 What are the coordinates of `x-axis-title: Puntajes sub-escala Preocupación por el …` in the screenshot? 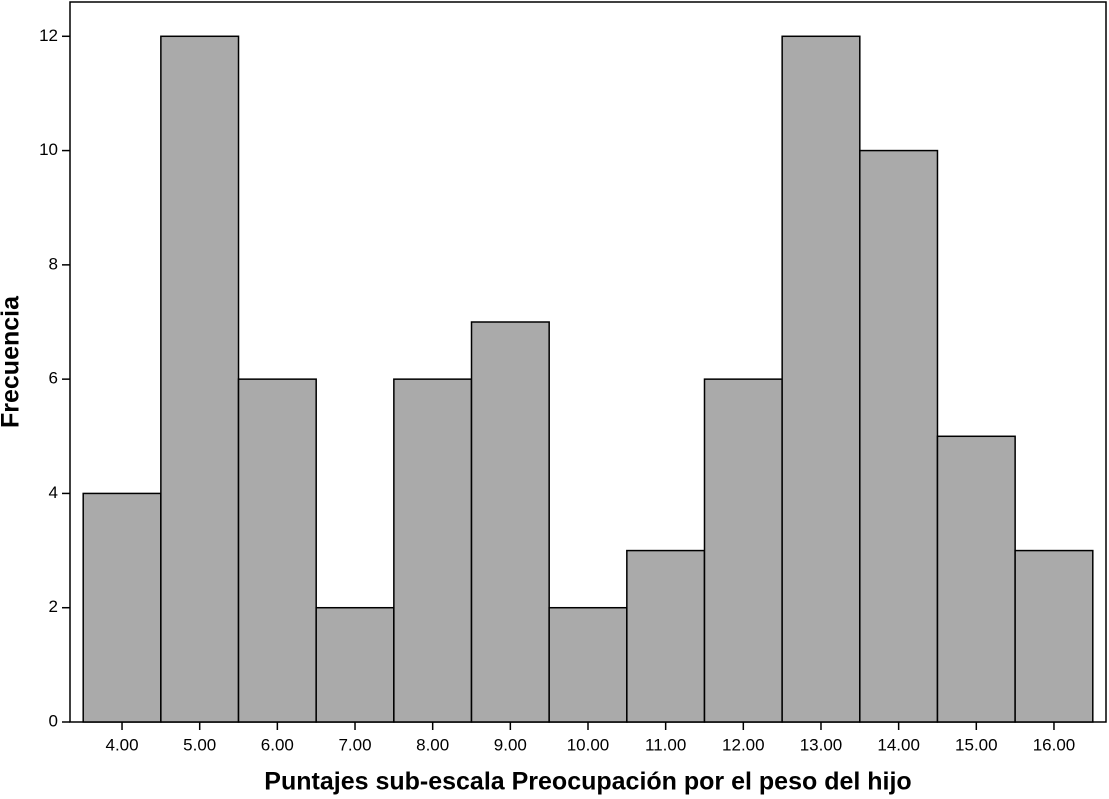 It's located at (587, 782).